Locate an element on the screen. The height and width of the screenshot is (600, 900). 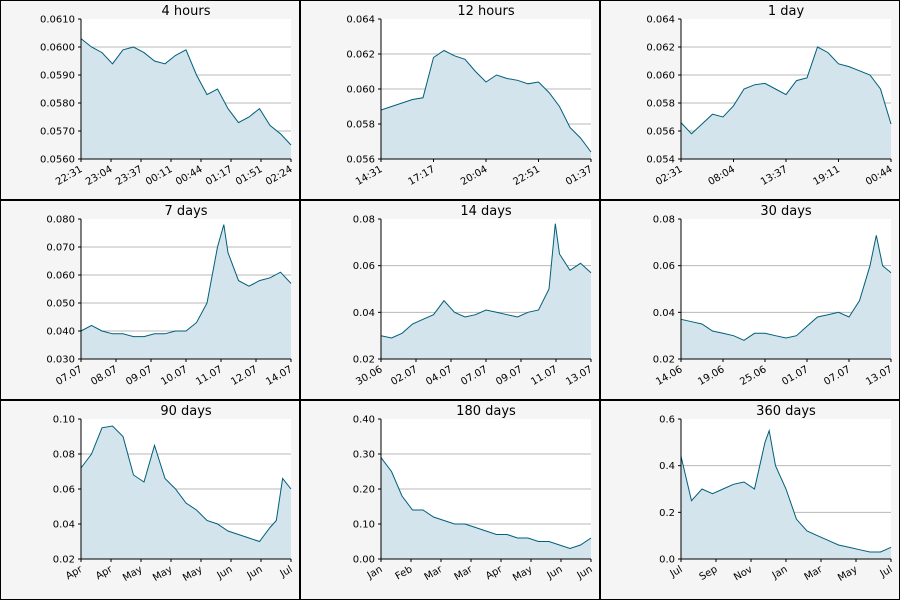
x-tick-label: 12.07 is located at coordinates (244, 376).